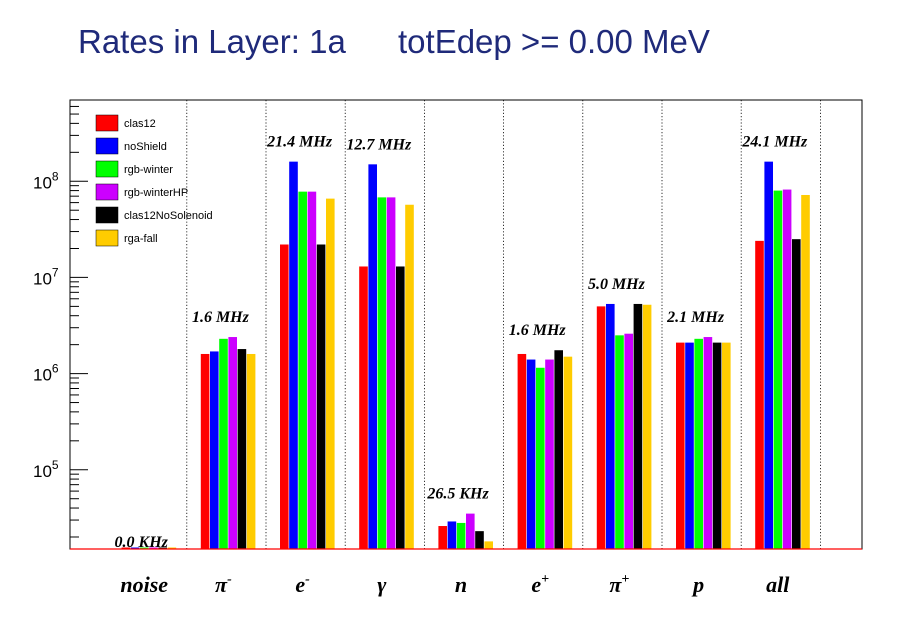 This screenshot has width=898, height=624. Describe the element at coordinates (205, 451) in the screenshot. I see `bar-clas12-π-` at that location.